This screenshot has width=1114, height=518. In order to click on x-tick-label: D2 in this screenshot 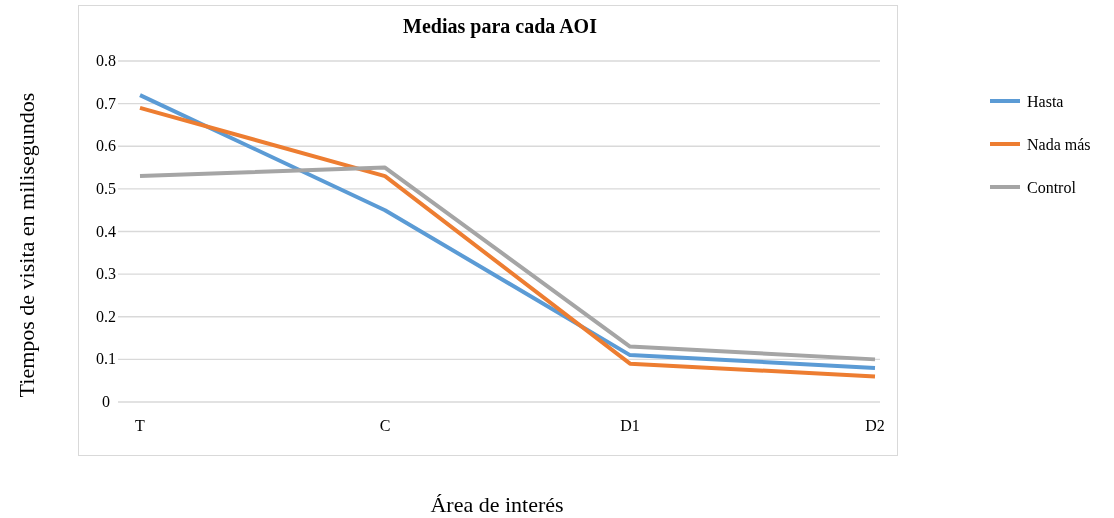, I will do `click(875, 425)`.